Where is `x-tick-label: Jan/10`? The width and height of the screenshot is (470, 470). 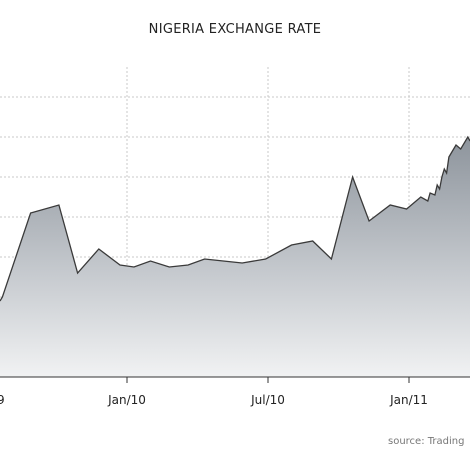
x-tick-label: Jan/10 is located at coordinates (126, 400).